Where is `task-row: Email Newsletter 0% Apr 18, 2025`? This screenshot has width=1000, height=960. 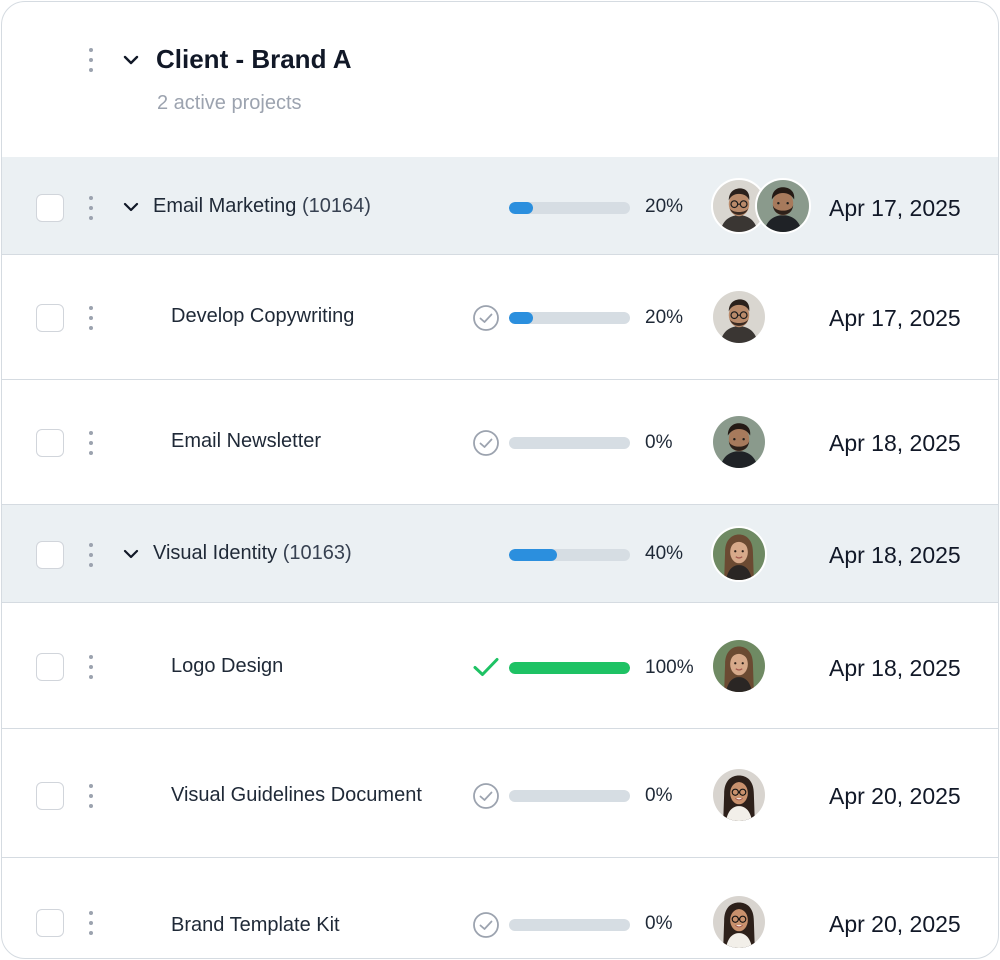
task-row: Email Newsletter 0% Apr 18, 2025 is located at coordinates (500, 442).